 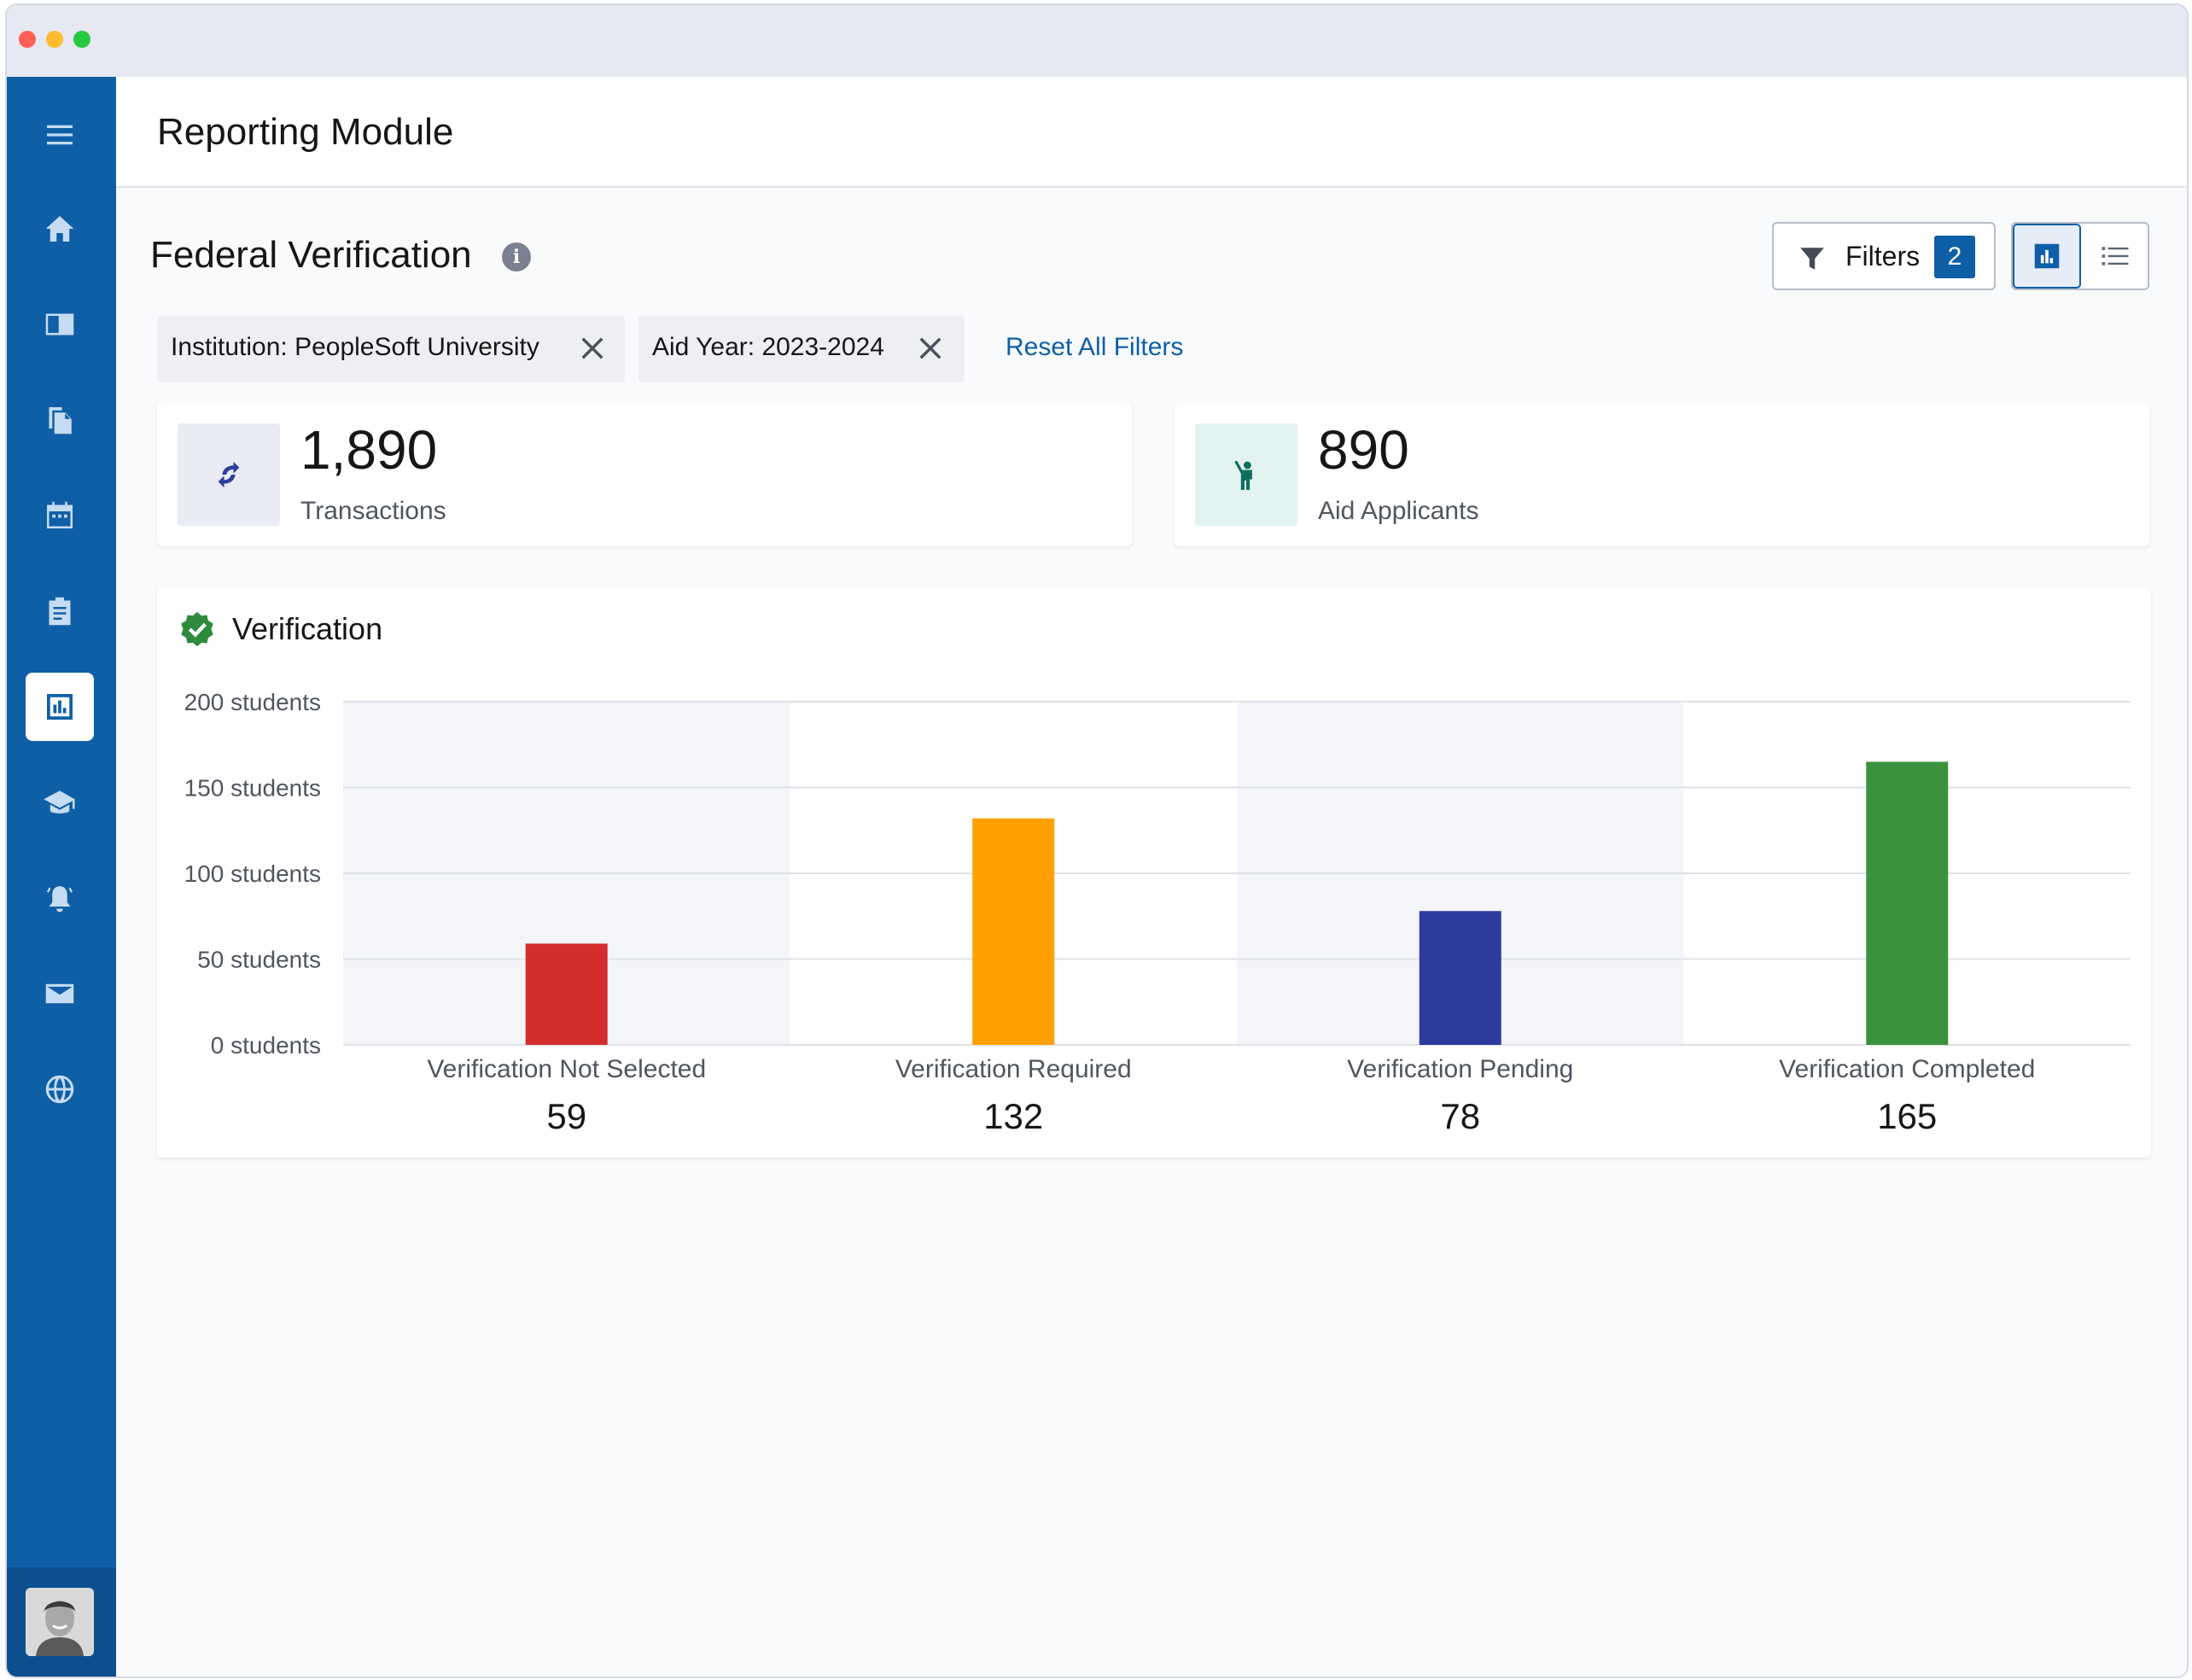 I want to click on x-category-label: Verification Completed, so click(x=1907, y=1069).